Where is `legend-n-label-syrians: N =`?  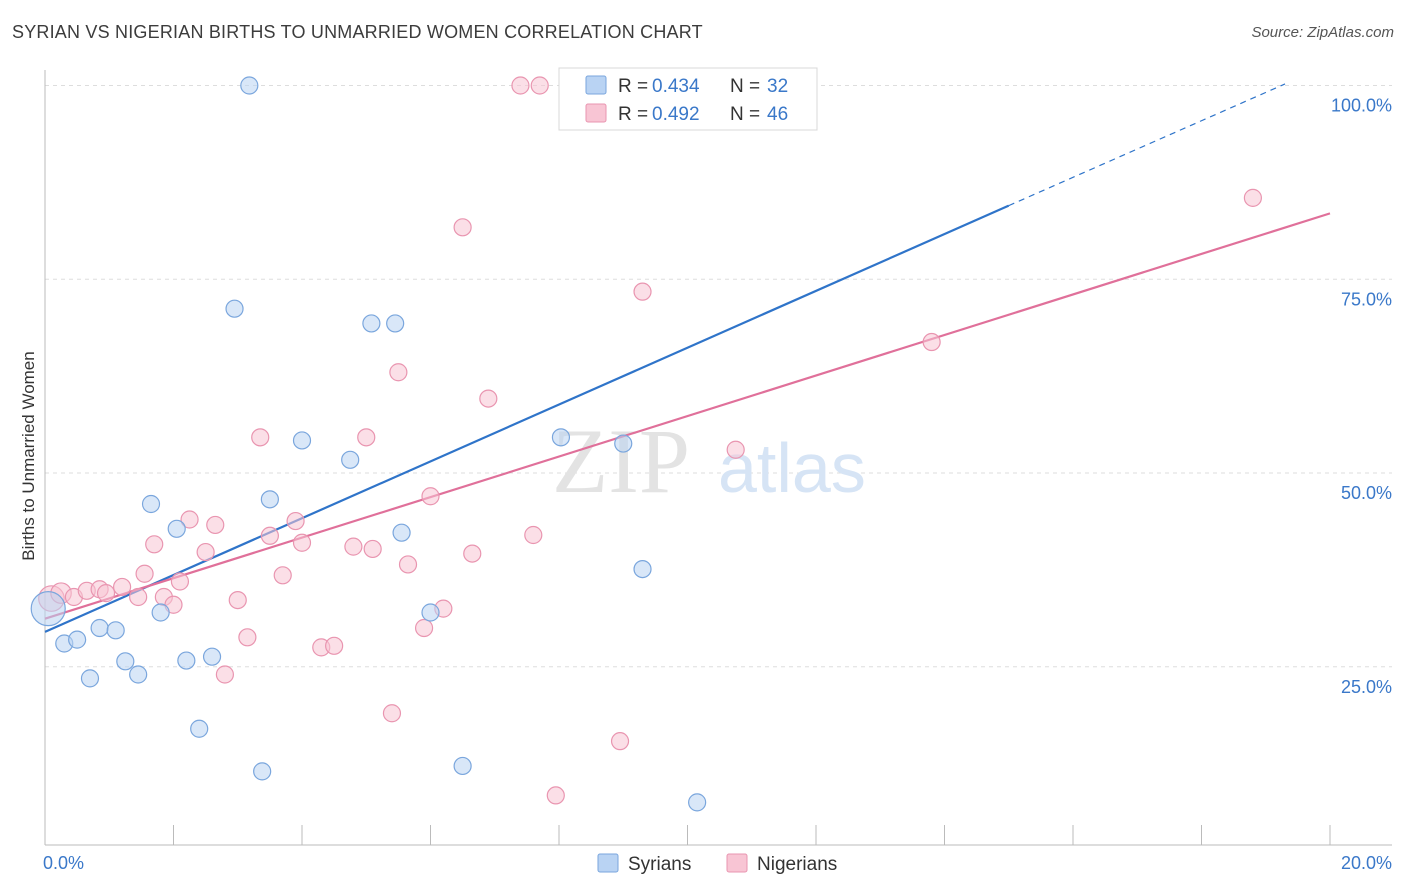 legend-n-label-syrians: N = is located at coordinates (745, 86).